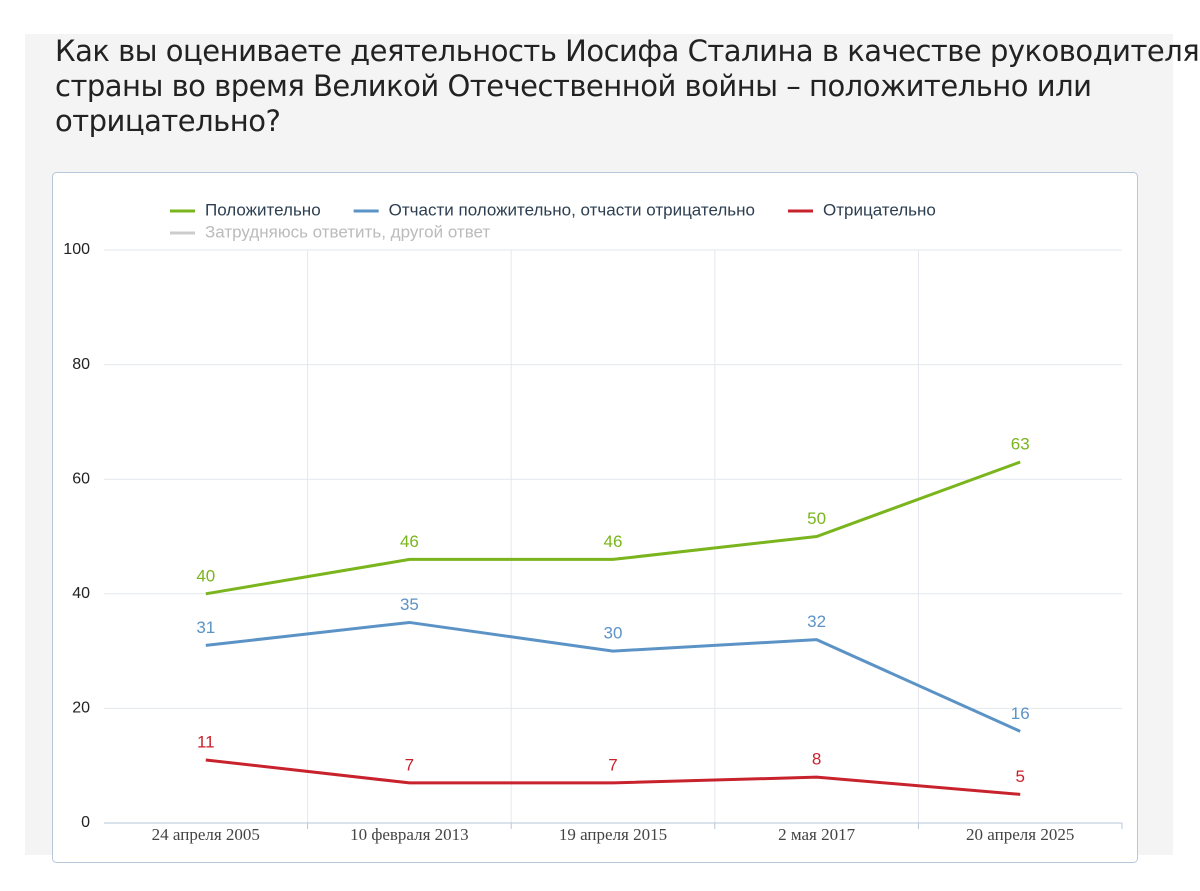  Describe the element at coordinates (879, 209) in the screenshot. I see `legend-label: Отрицательно` at that location.